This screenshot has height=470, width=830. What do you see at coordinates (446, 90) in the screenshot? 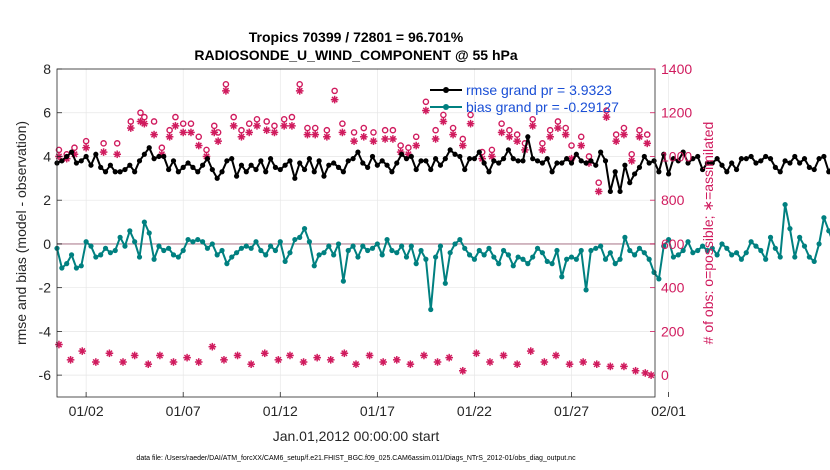
I see `legend-rmse-marker` at bounding box center [446, 90].